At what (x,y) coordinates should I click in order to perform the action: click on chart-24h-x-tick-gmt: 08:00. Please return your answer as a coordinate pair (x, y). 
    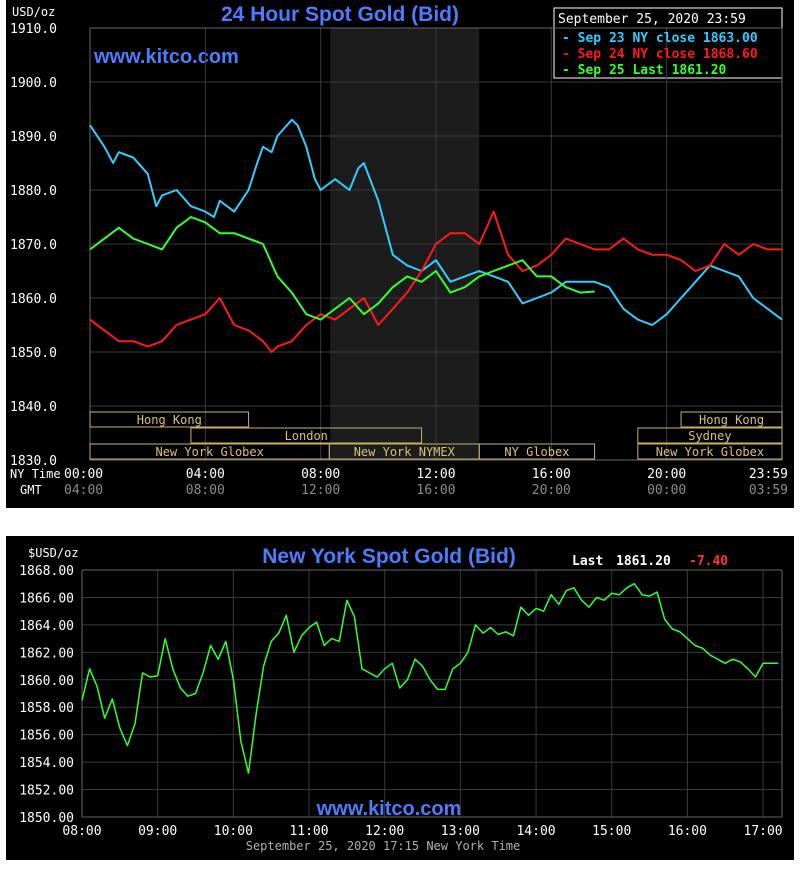
    Looking at the image, I should click on (205, 490).